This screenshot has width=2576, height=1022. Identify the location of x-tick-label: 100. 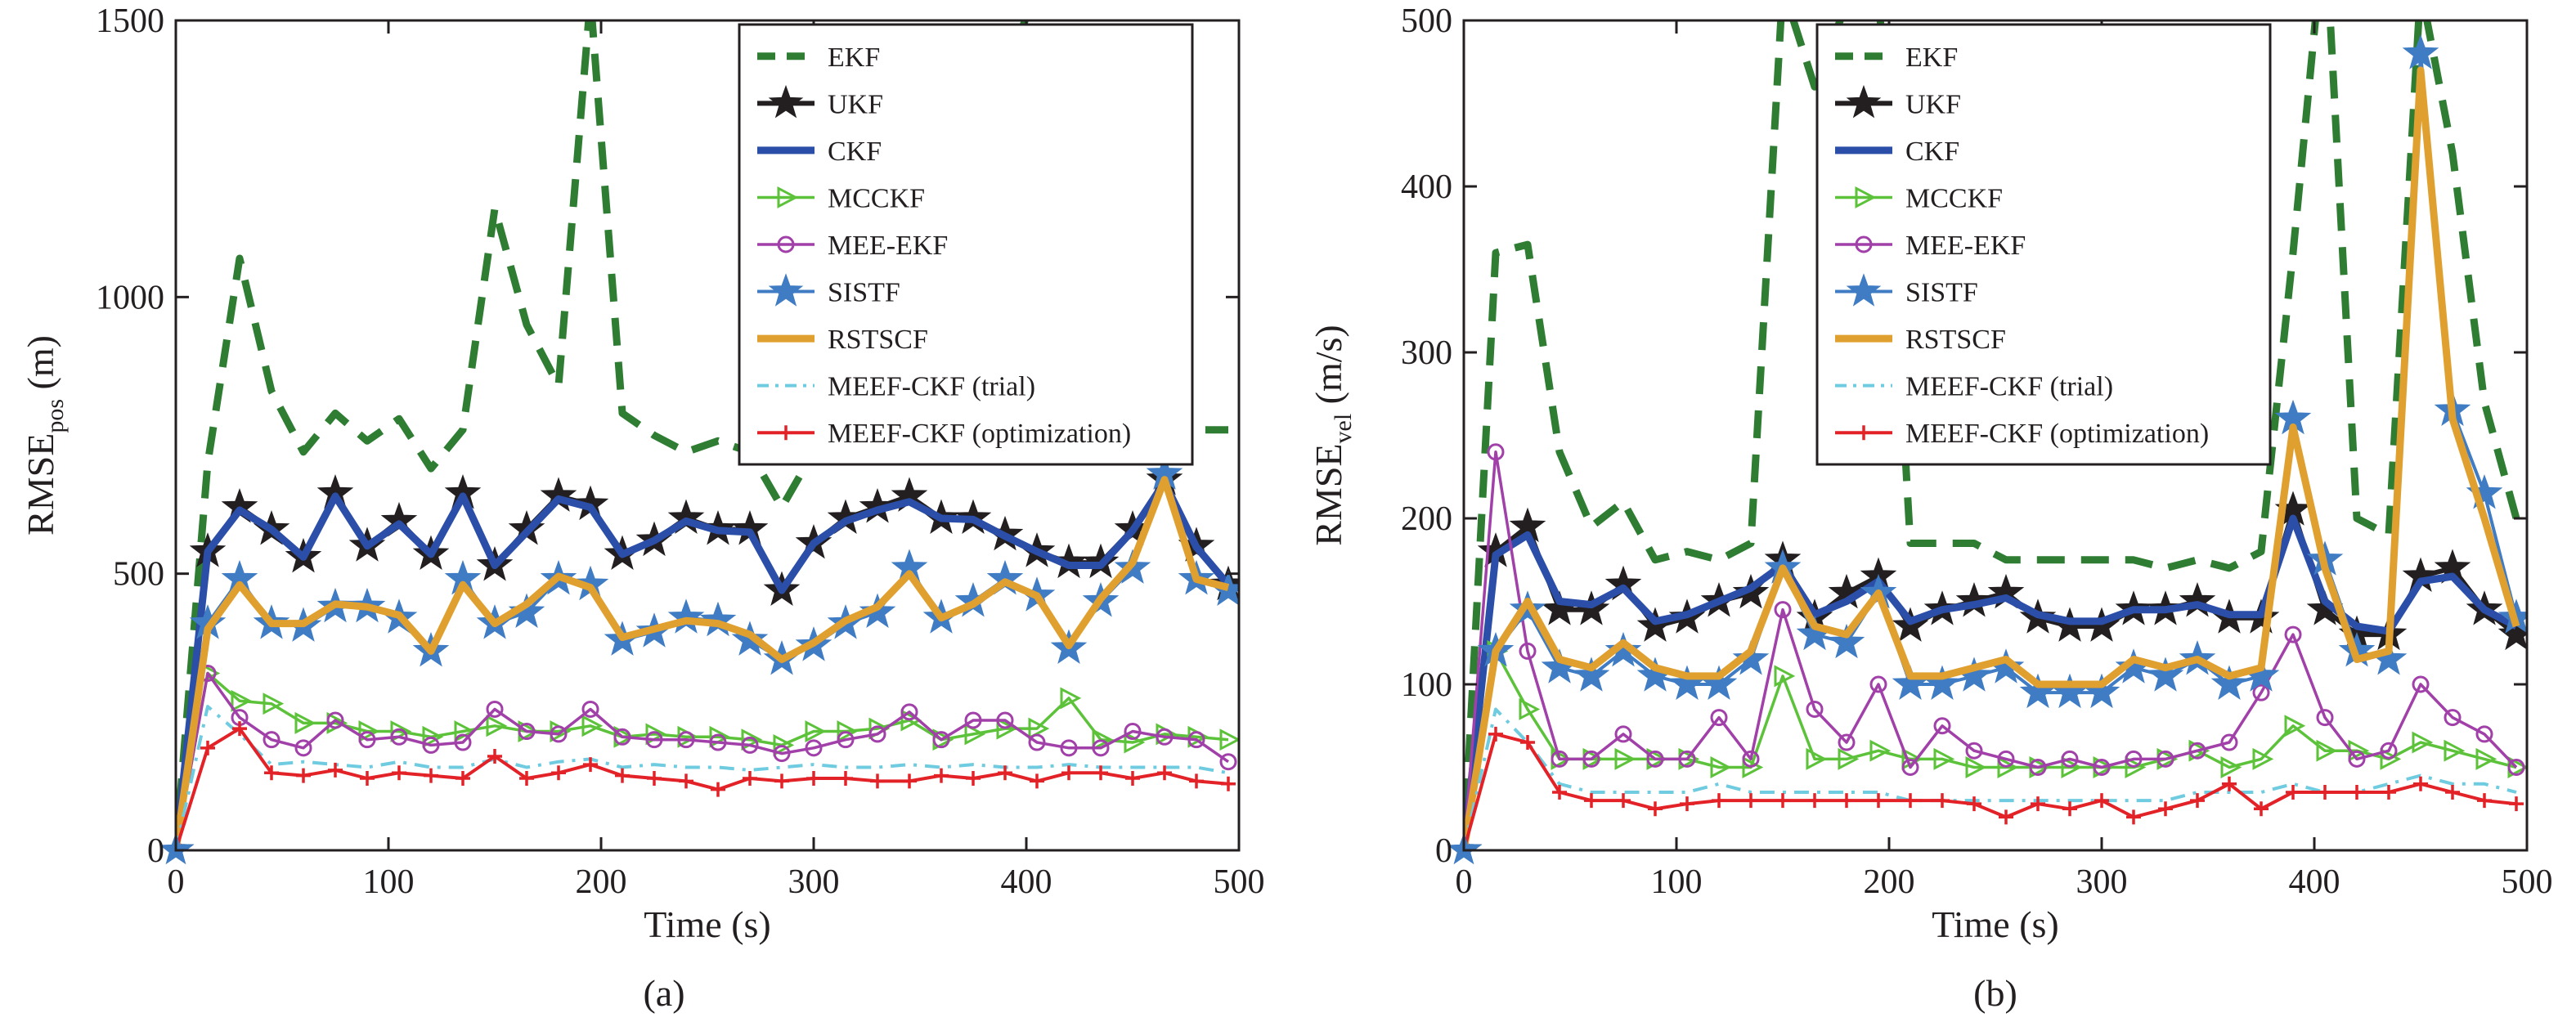
(1677, 882).